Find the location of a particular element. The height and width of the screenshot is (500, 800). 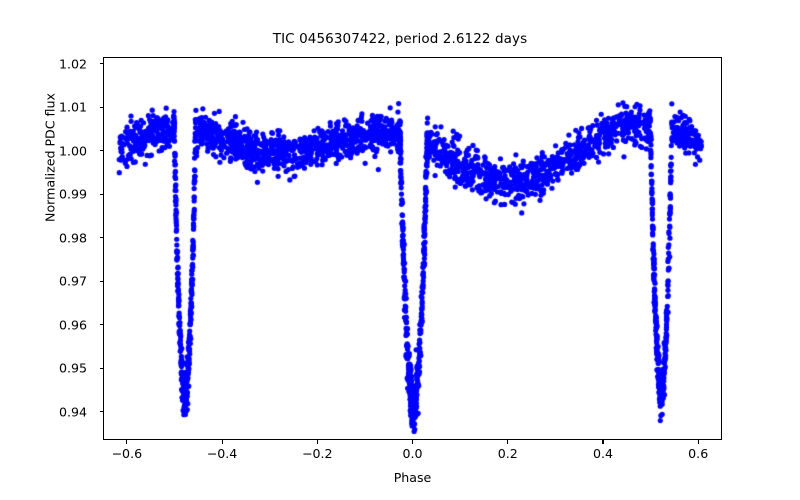

chart-title: TIC 0456307422, period 2.6122 days is located at coordinates (400, 39).